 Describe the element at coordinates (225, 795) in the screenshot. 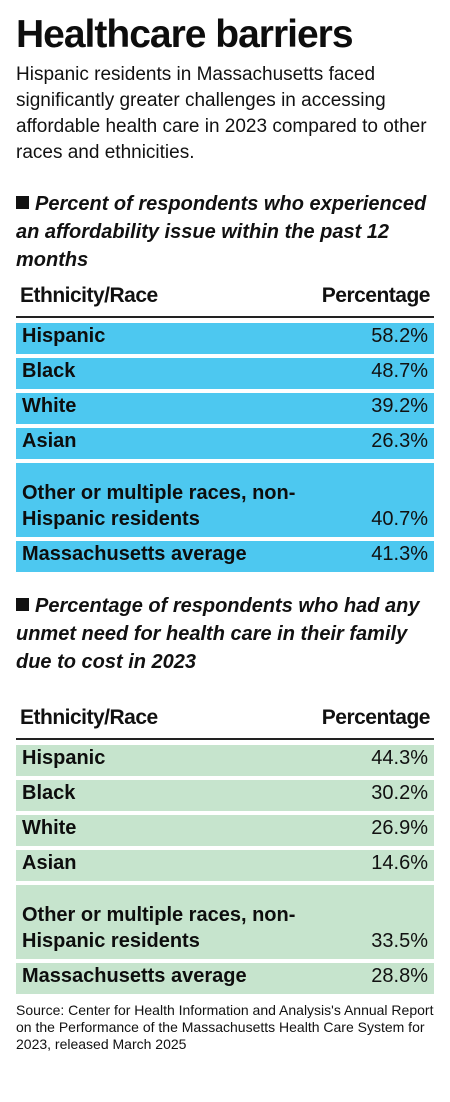

I see `table-row: Black 30.2%` at that location.